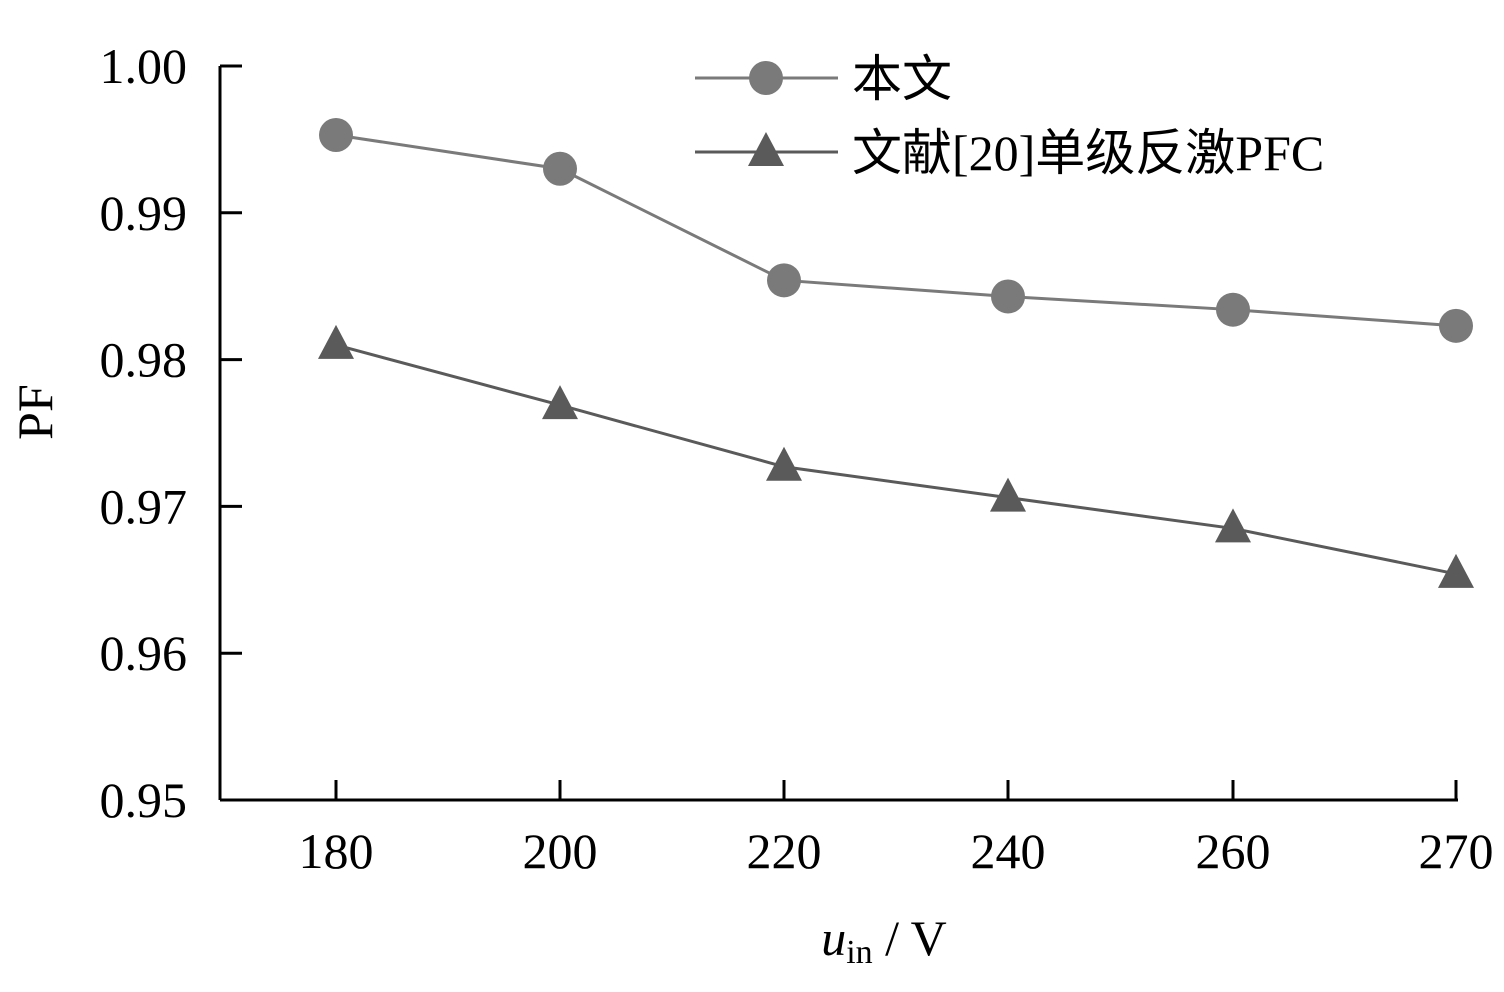 The height and width of the screenshot is (992, 1504). What do you see at coordinates (1088, 153) in the screenshot?
I see `legend-label: 文献[20]单级反激PFC` at bounding box center [1088, 153].